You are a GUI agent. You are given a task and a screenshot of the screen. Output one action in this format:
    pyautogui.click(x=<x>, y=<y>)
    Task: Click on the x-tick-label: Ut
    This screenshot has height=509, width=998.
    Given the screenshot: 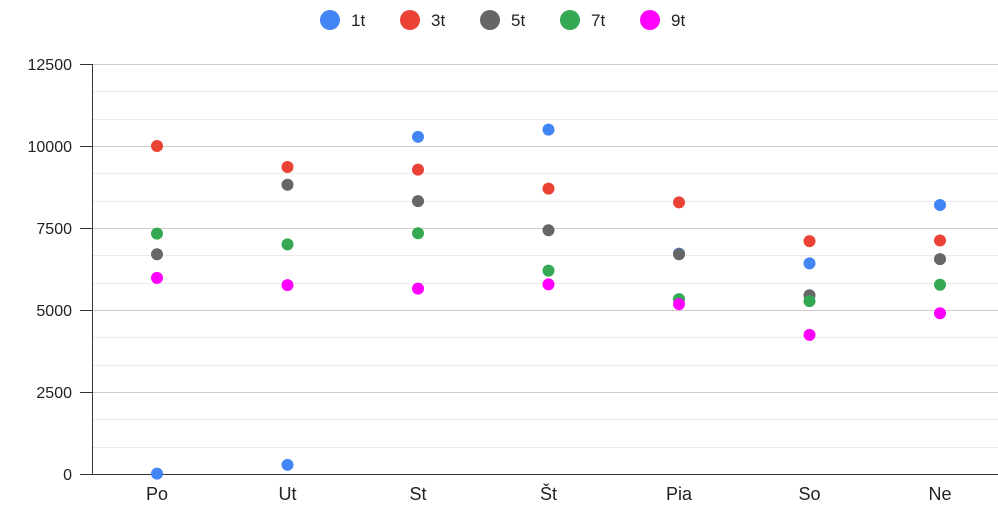 What is the action you would take?
    pyautogui.click(x=288, y=494)
    